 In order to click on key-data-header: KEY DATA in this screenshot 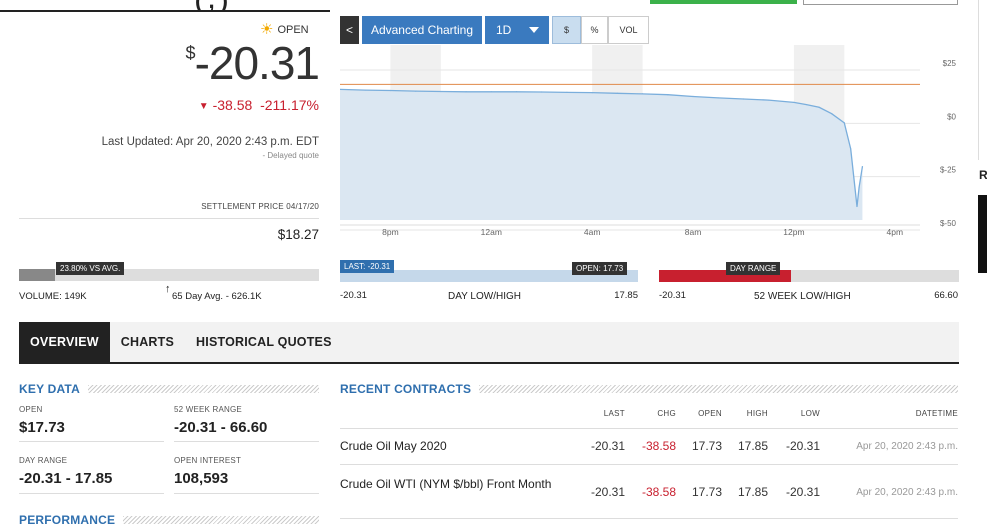, I will do `click(169, 389)`.